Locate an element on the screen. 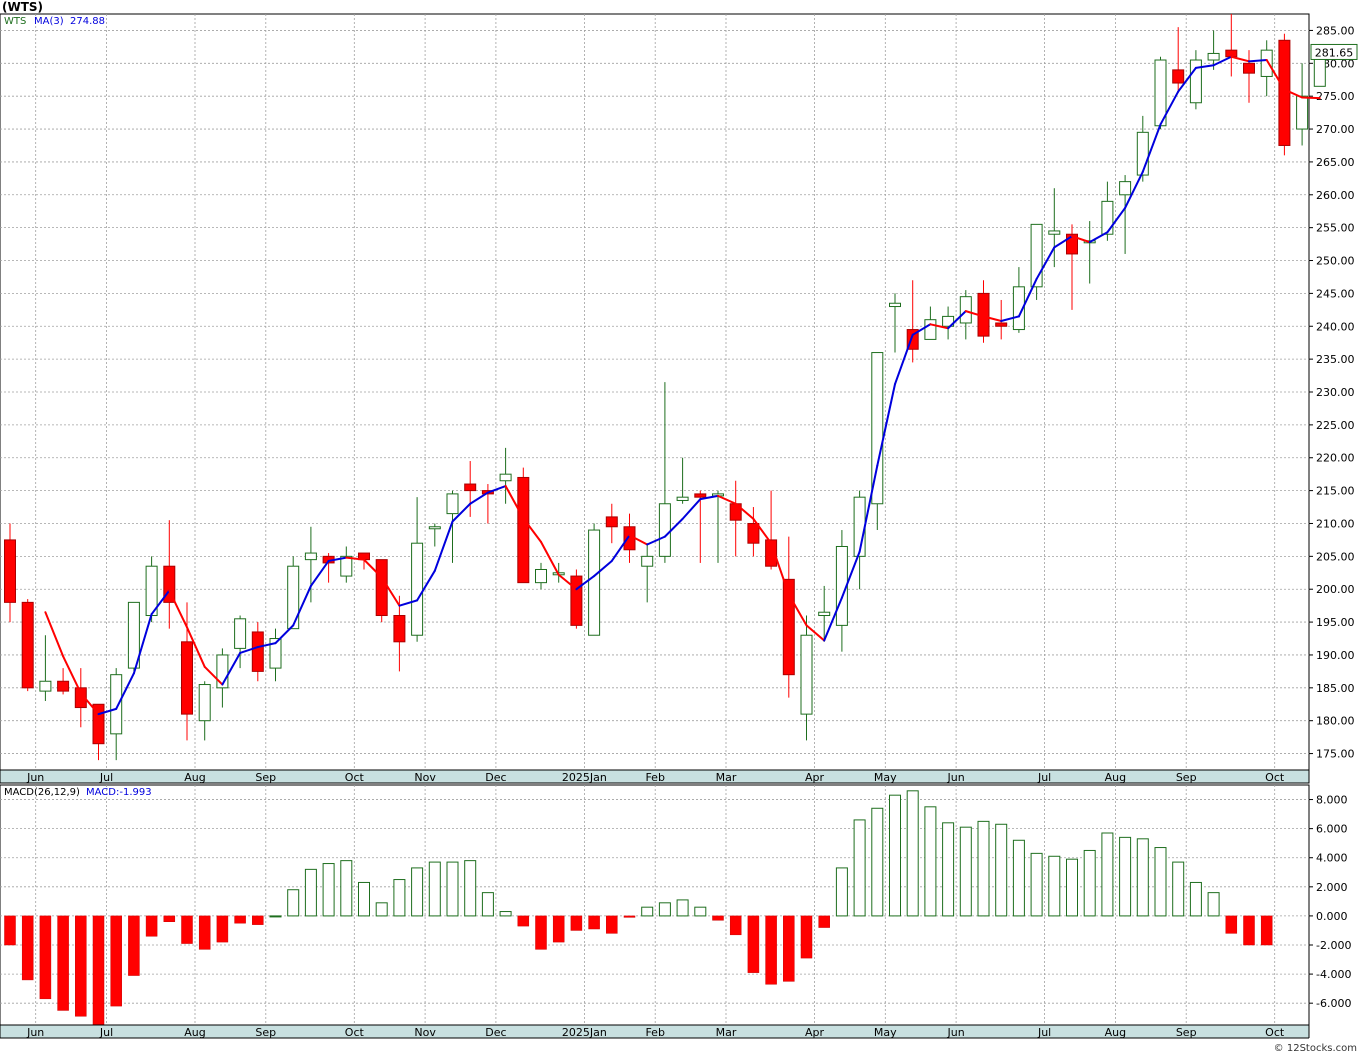 The width and height of the screenshot is (1360, 1056). macd-legend-value: MACD:-1.993 is located at coordinates (119, 792).